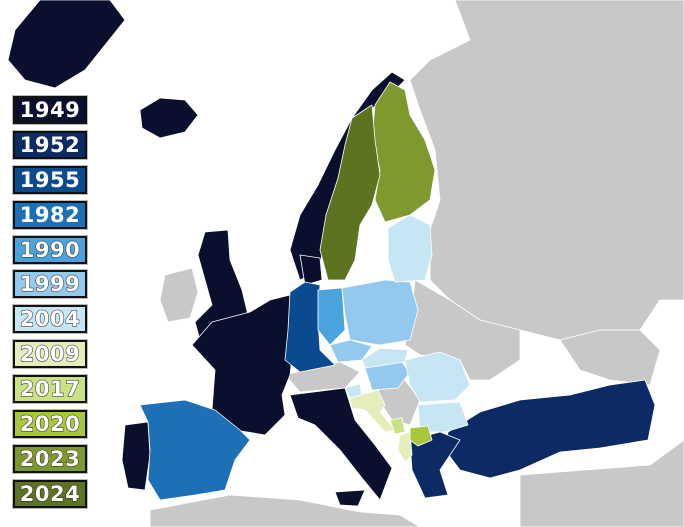 The height and width of the screenshot is (527, 684). I want to click on region-caucasus, so click(610, 357).